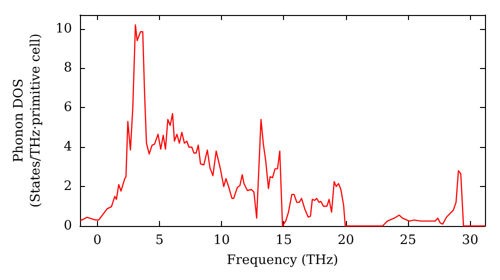 This screenshot has width=500, height=280. Describe the element at coordinates (68, 68) in the screenshot. I see `y-tick-label: 8` at that location.